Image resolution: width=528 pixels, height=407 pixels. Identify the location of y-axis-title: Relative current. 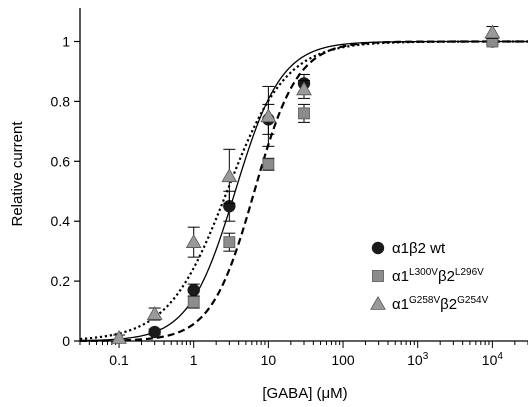
(17, 174).